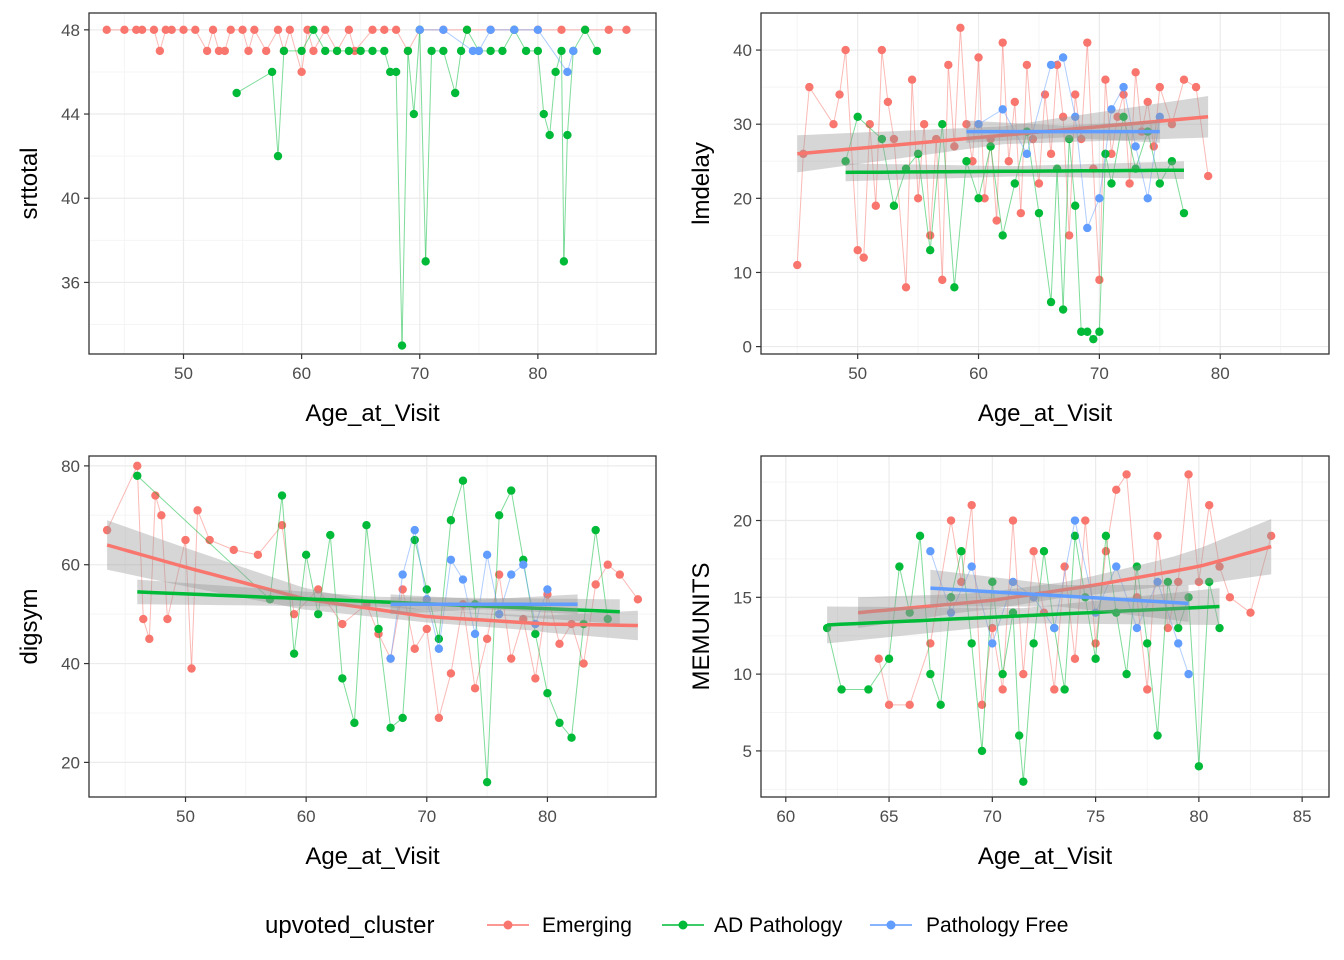  I want to click on series-ad-pathology, so click(1015, 228).